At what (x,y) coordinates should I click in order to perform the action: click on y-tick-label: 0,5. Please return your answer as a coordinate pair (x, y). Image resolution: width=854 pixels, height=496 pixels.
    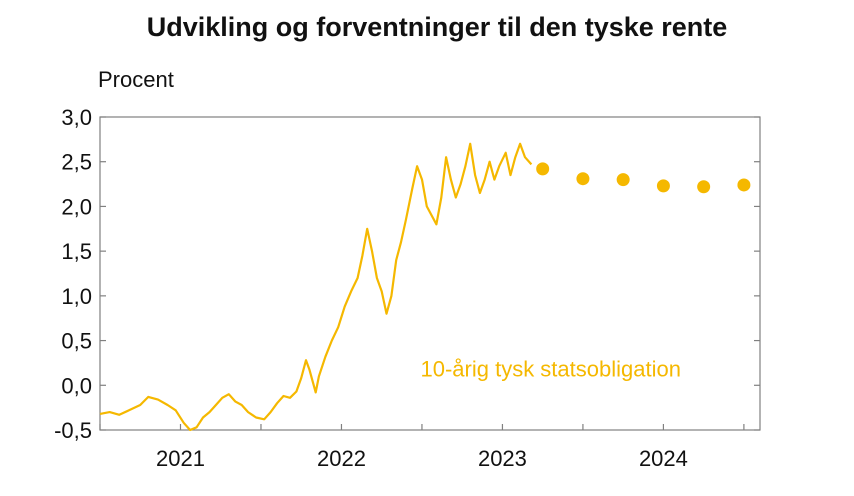
    Looking at the image, I should click on (76, 341).